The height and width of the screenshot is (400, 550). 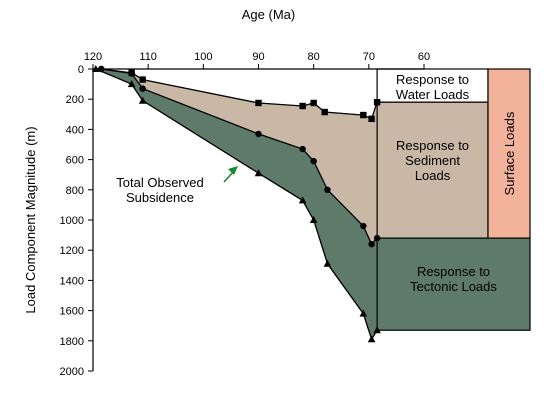 I want to click on tectonic-loads-label-line: Response to, so click(x=453, y=271).